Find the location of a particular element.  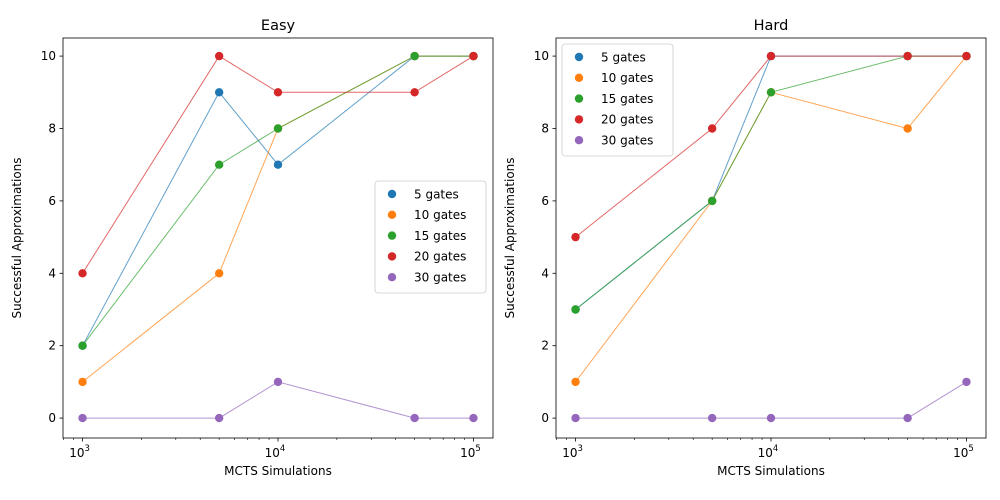

chart-title: Easy is located at coordinates (278, 26).